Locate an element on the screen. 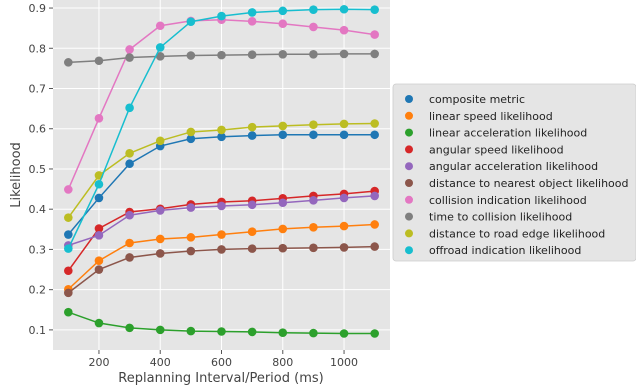 The width and height of the screenshot is (636, 385). x-tick-label: 200 is located at coordinates (98, 362).